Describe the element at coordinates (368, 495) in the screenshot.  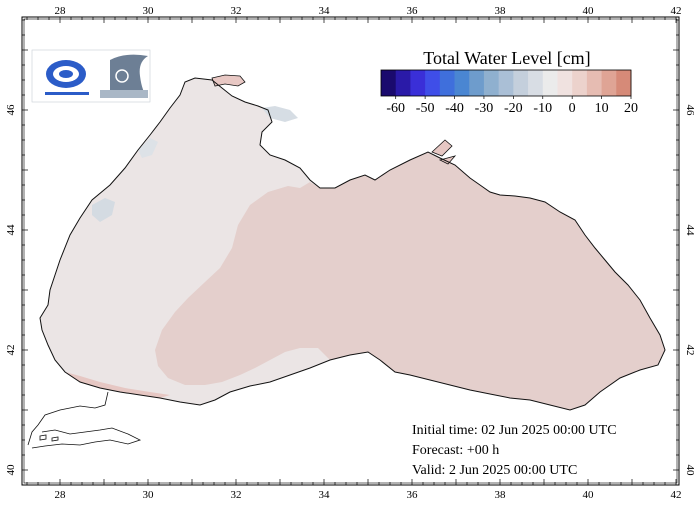
I see `lon-labels-bottom: 28 30 32 34 36 38 40 42` at that location.